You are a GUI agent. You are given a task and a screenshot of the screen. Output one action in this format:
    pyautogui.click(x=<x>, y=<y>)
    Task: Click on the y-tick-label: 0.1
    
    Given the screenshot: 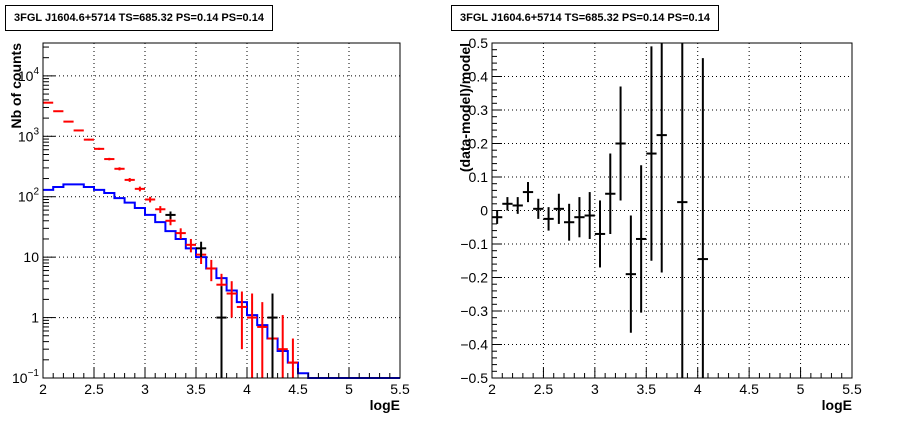 What is the action you would take?
    pyautogui.click(x=479, y=177)
    